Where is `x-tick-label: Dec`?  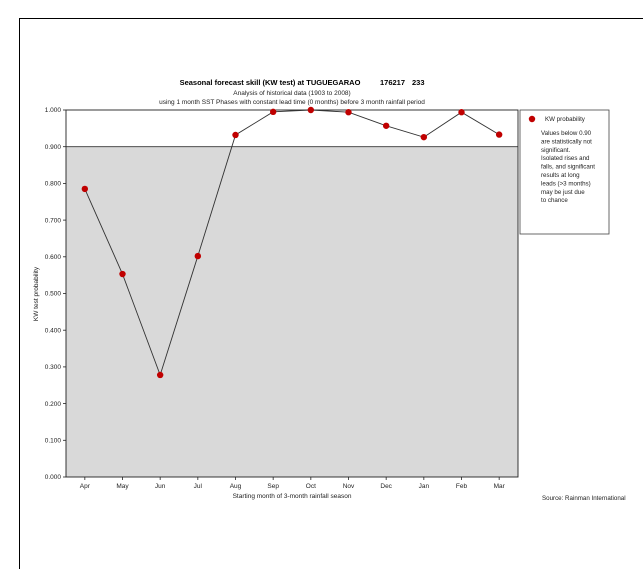
x-tick-label: Dec is located at coordinates (386, 486).